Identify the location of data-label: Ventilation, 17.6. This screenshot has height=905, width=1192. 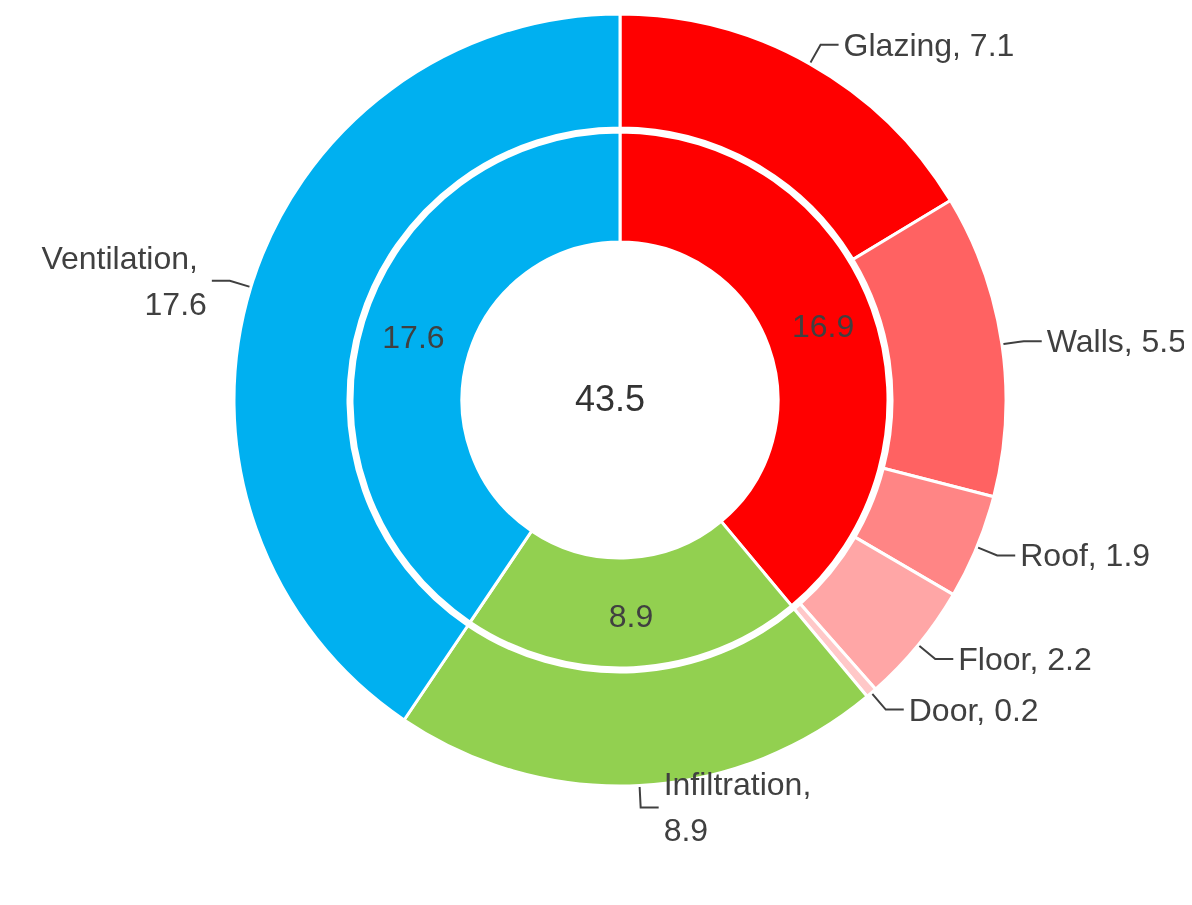
(124, 280).